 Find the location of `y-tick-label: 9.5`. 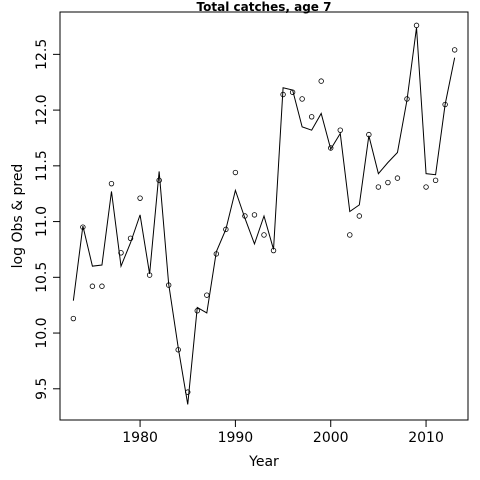

y-tick-label: 9.5 is located at coordinates (42, 389).